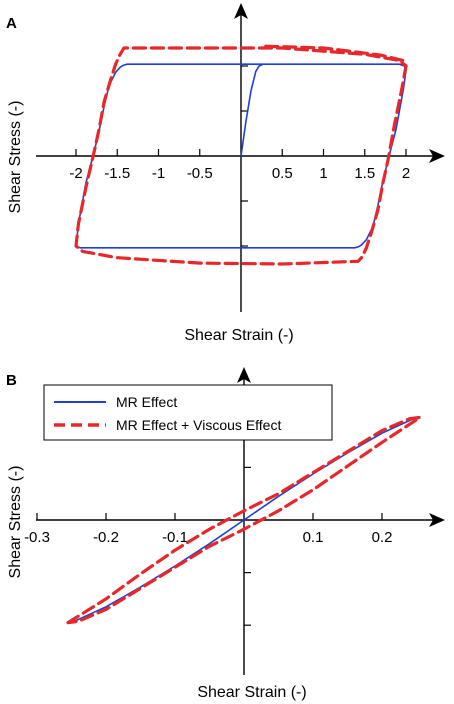  I want to click on legend-label-mr-effect: MR Effect, so click(146, 402).